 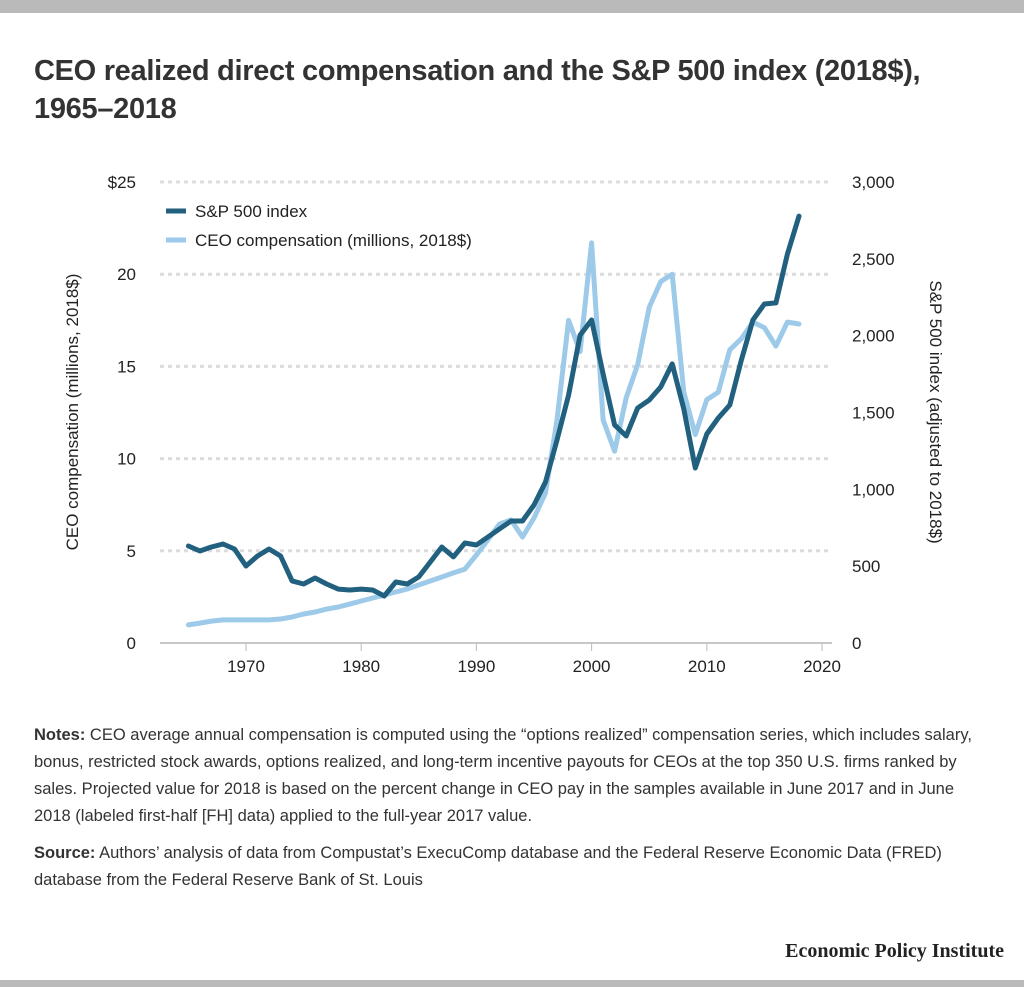 I want to click on top-border, so click(x=512, y=6).